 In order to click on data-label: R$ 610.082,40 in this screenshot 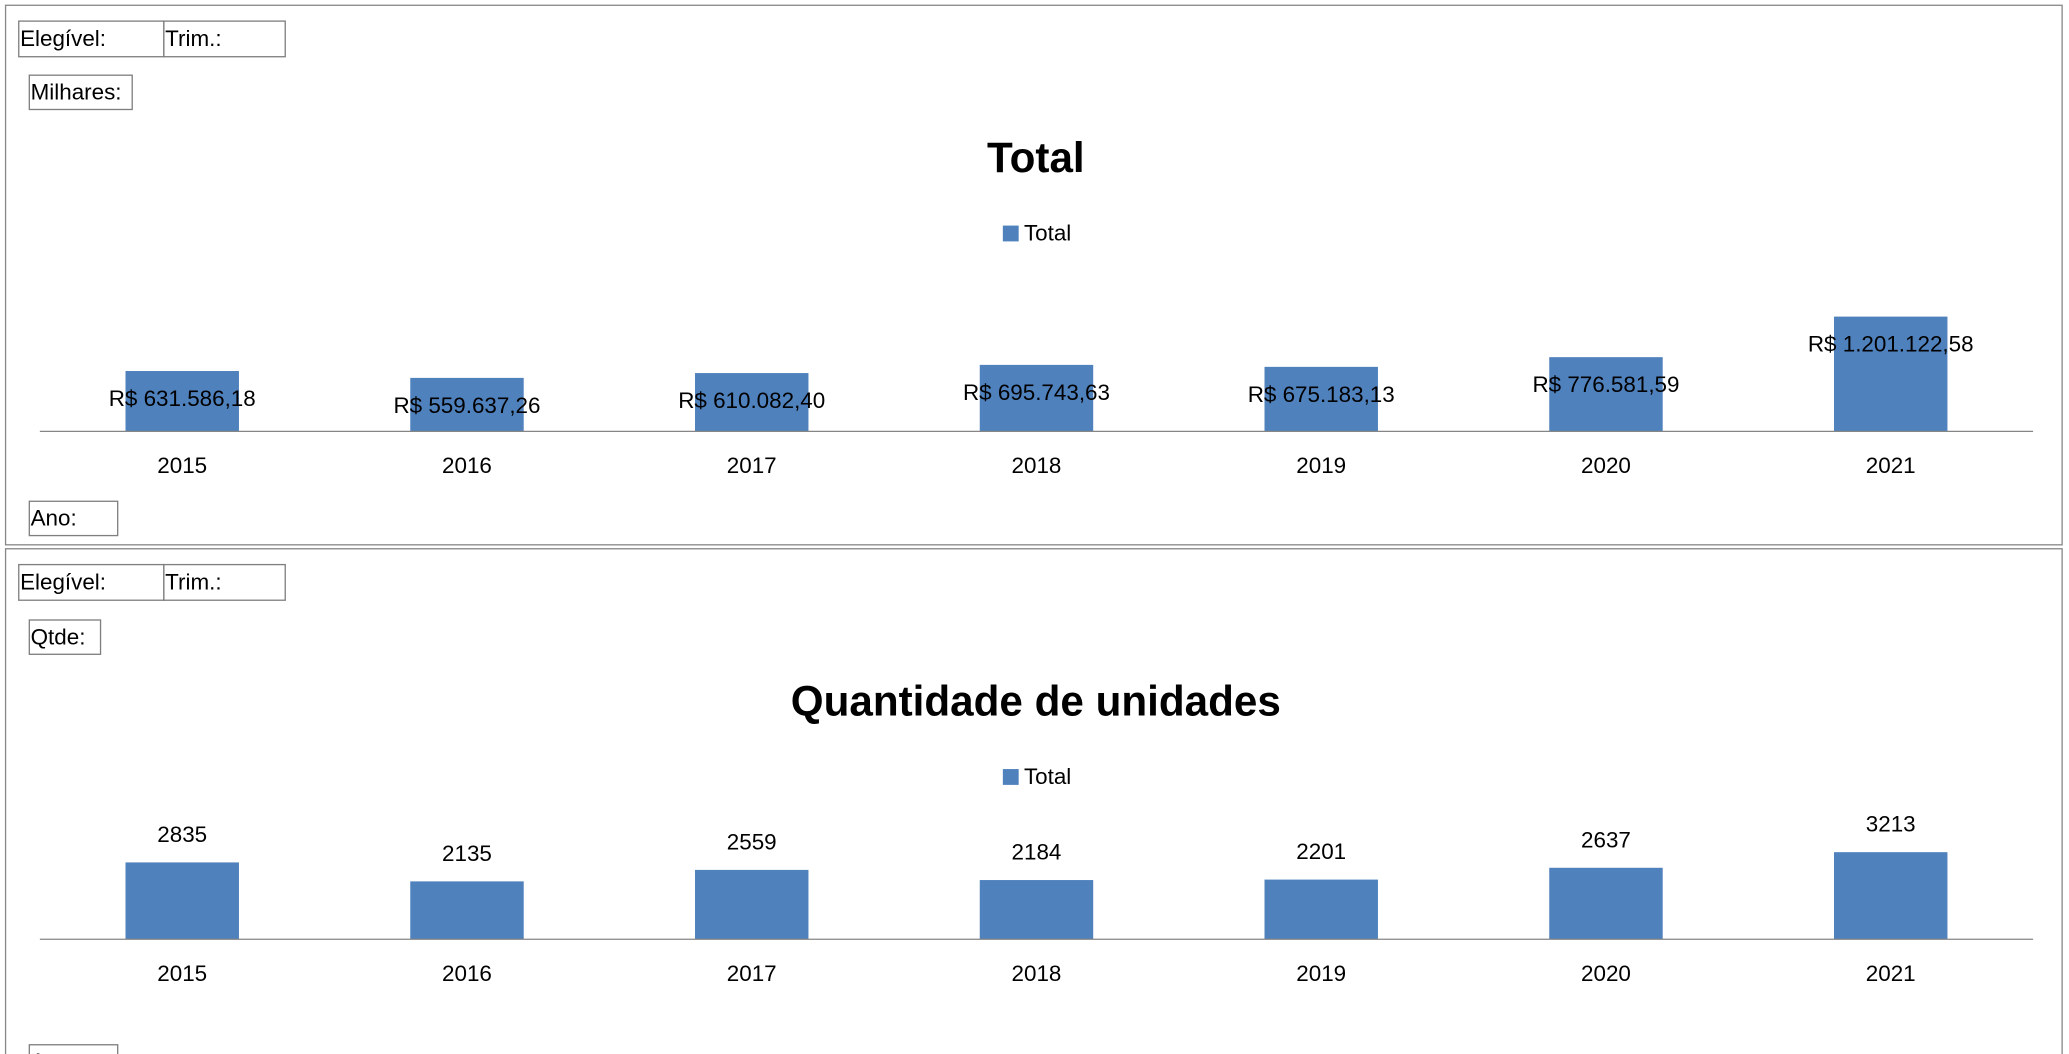, I will do `click(751, 400)`.